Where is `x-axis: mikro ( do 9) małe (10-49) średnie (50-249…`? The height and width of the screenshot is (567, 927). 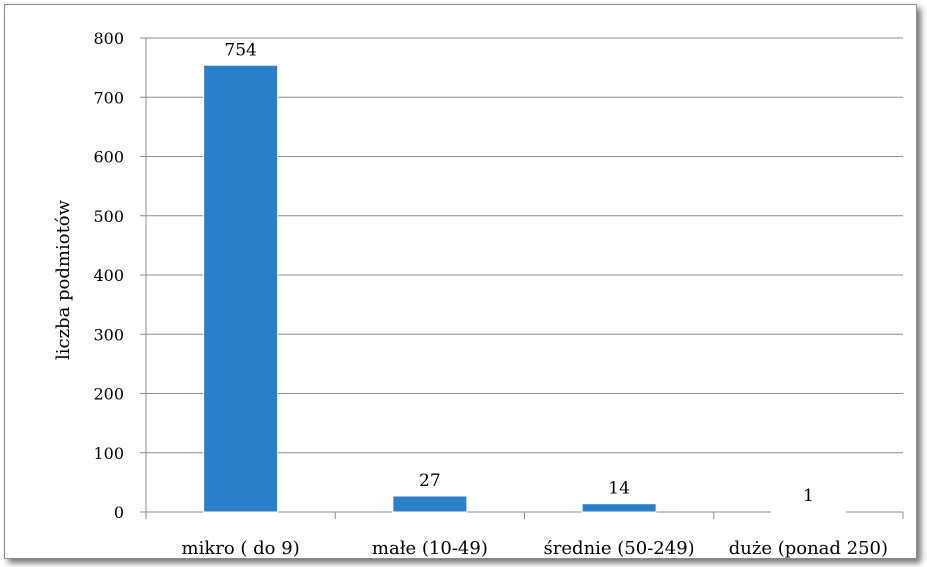
x-axis: mikro ( do 9) małe (10-49) średnie (50-249… is located at coordinates (524, 535).